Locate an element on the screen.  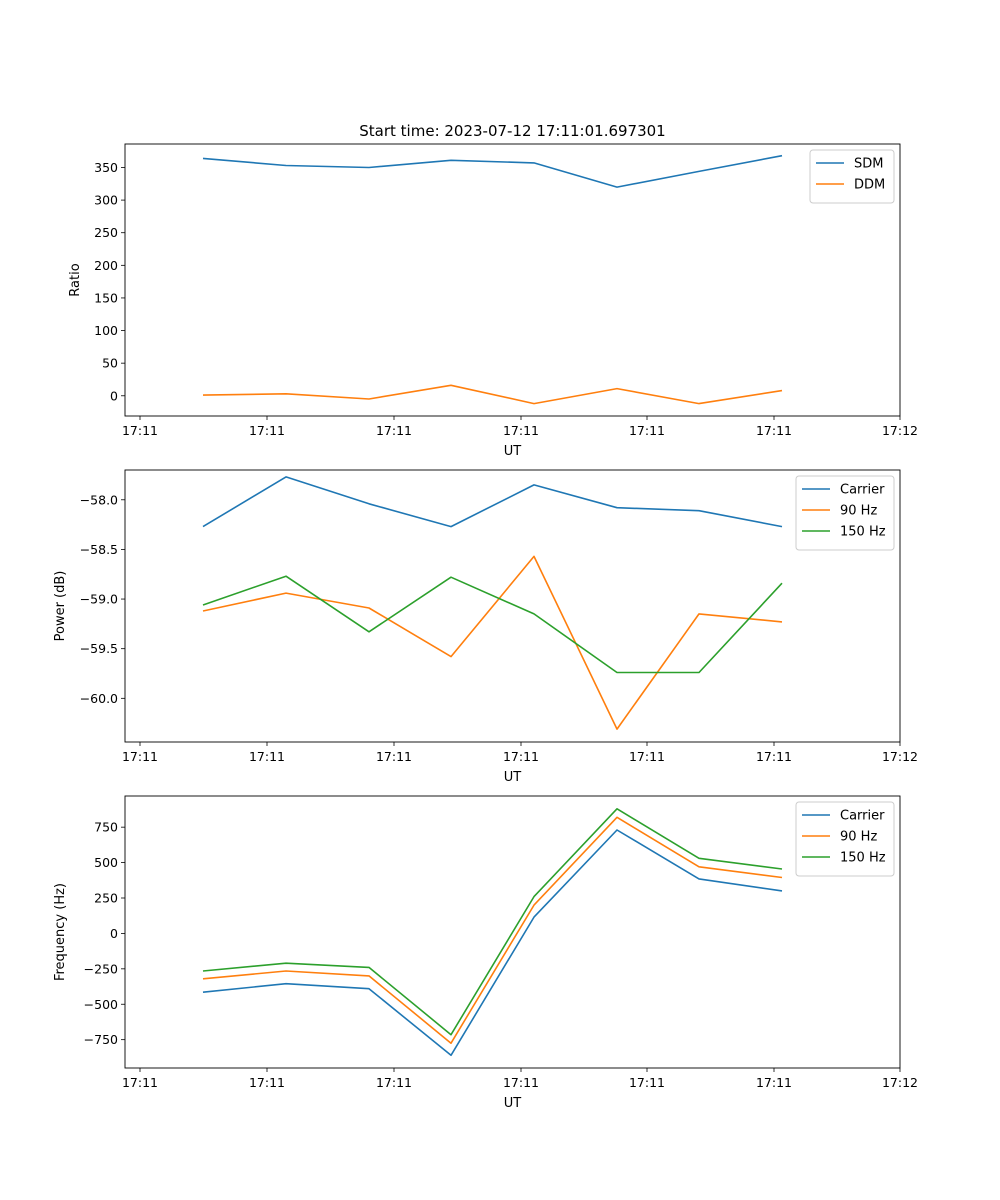
y-tick-label: 50 is located at coordinates (110, 363).